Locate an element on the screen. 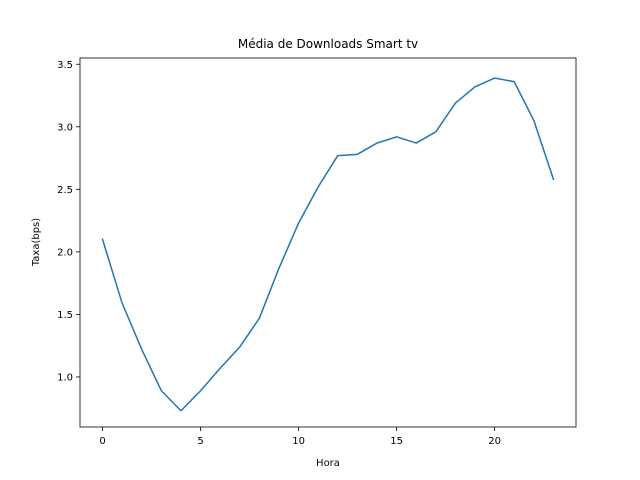  x-axis: 0 5 10 15 20 is located at coordinates (300, 437).